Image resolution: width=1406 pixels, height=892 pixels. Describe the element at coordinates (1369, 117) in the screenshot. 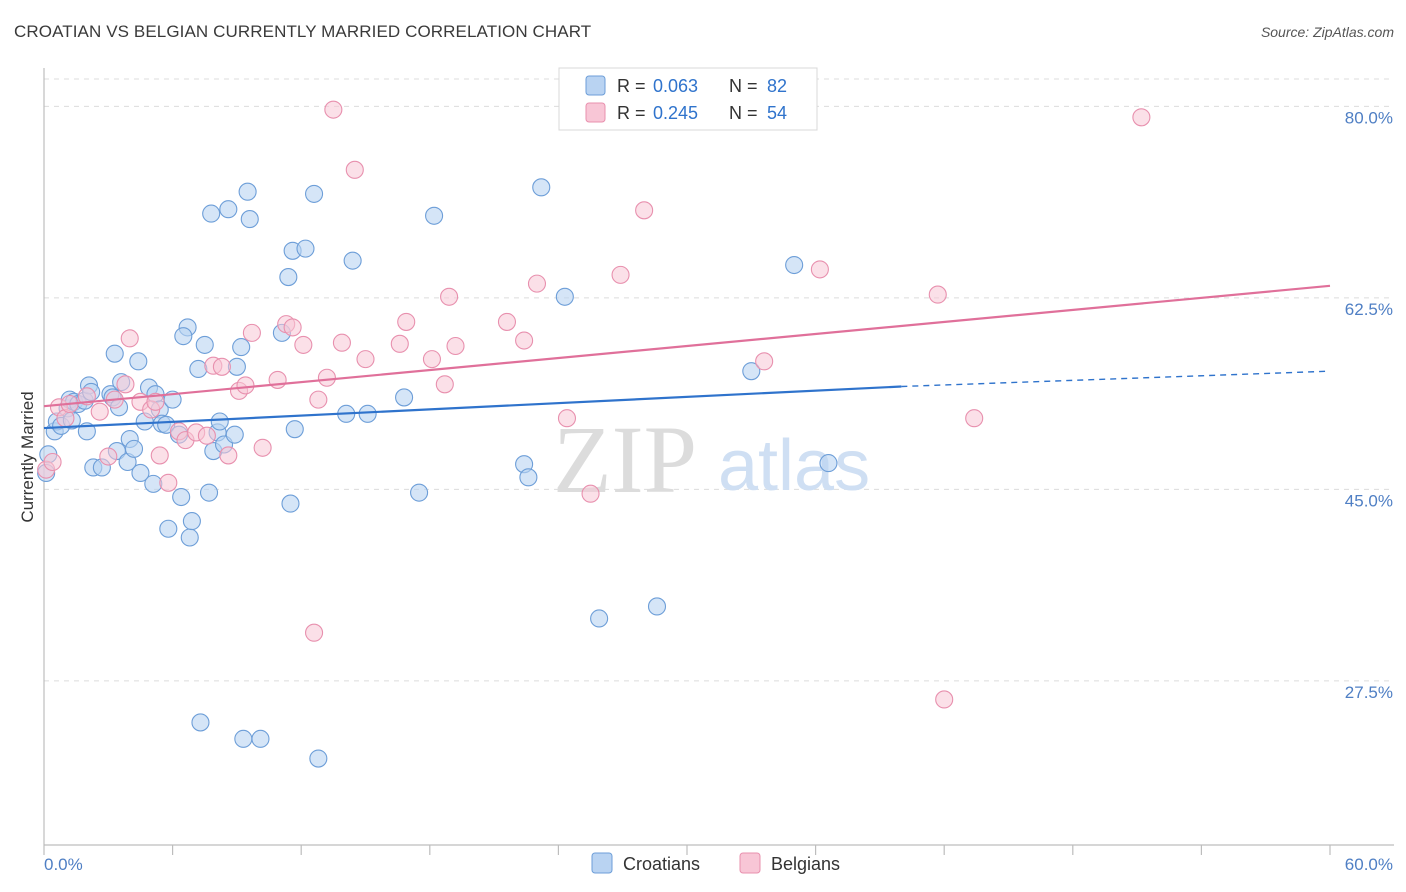

I see `y-tick-label: 80.0%` at that location.